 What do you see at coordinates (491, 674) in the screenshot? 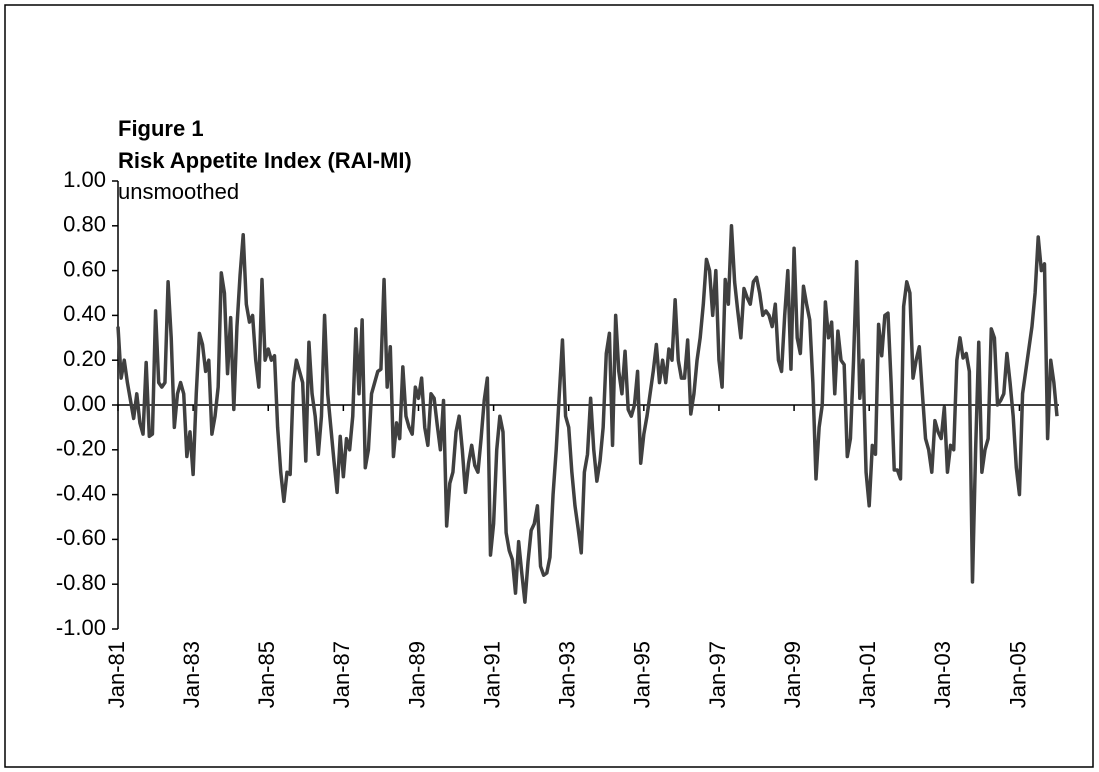
I see `x-tick-label: Jan-91` at bounding box center [491, 674].